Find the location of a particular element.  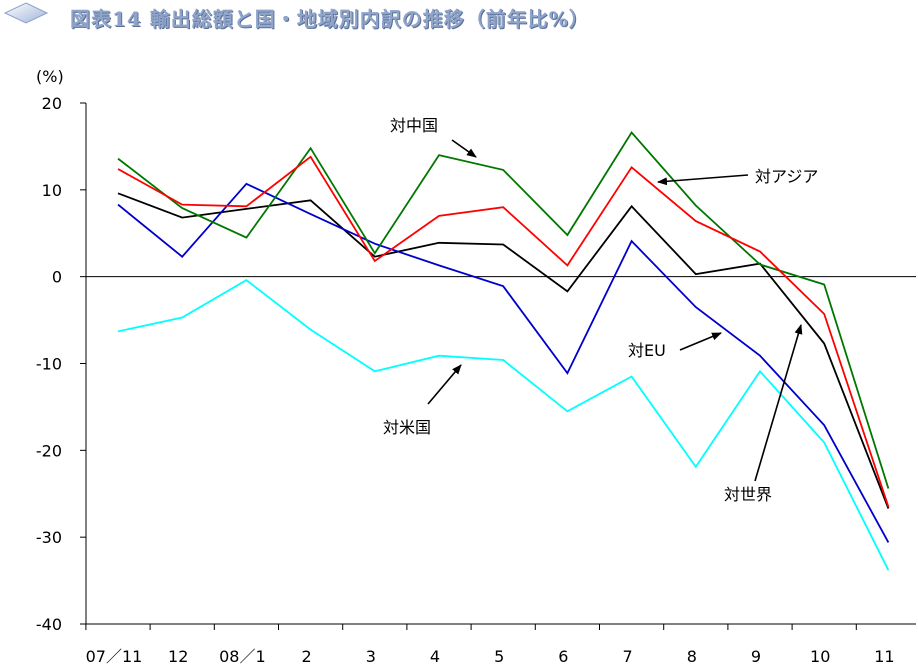

x-tick-label: 2 is located at coordinates (307, 655).